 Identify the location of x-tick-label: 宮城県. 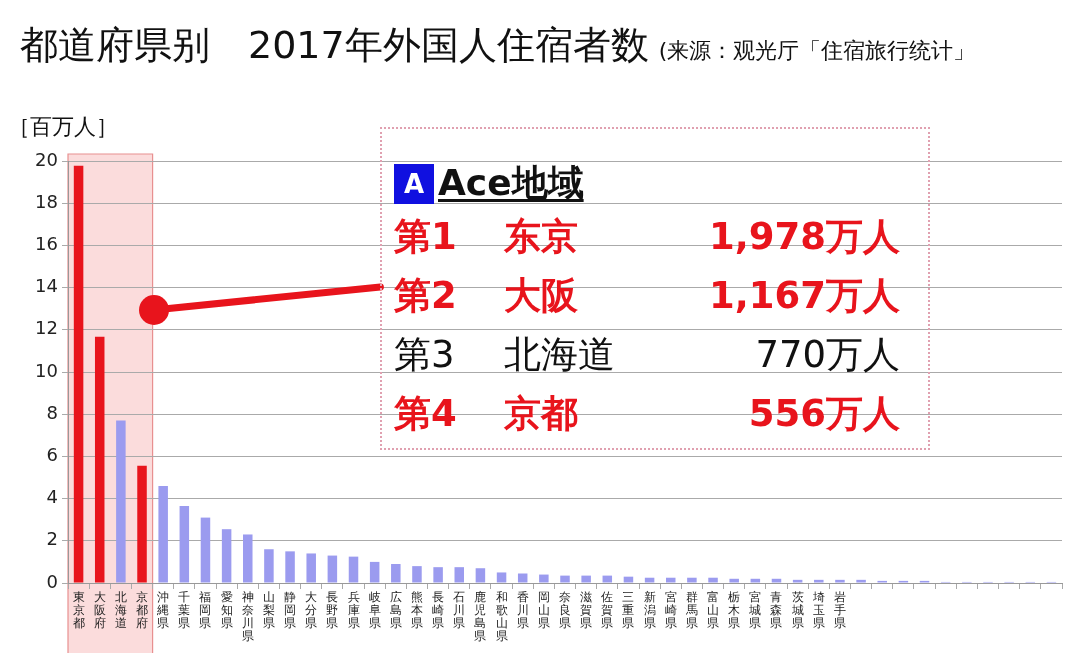
(755, 610).